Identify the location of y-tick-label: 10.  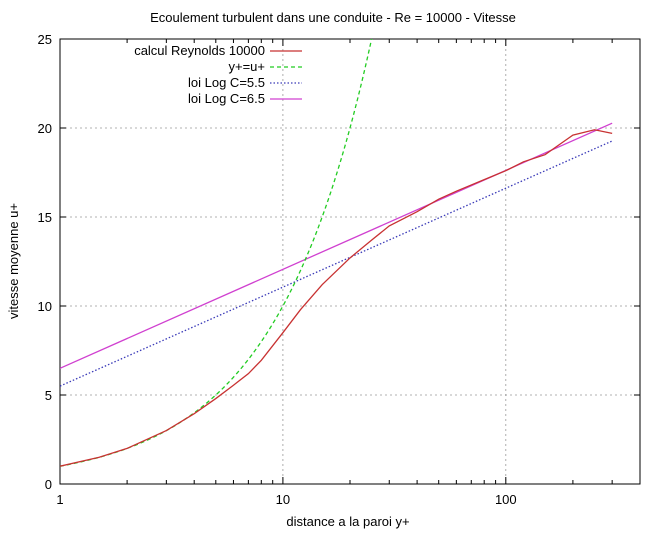
(45, 306).